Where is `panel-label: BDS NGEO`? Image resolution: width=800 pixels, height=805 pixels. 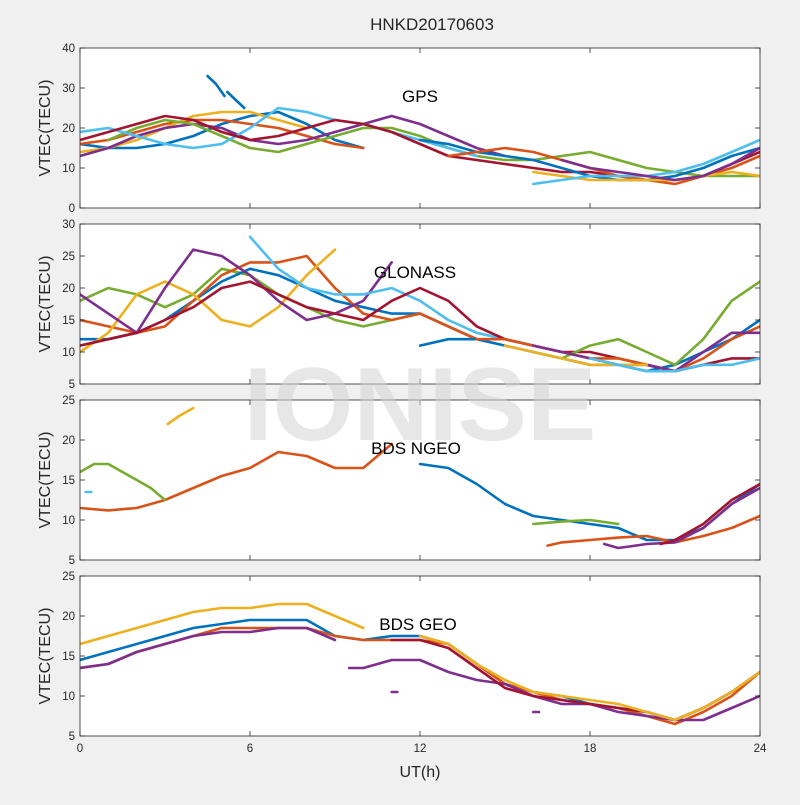 panel-label: BDS NGEO is located at coordinates (416, 448).